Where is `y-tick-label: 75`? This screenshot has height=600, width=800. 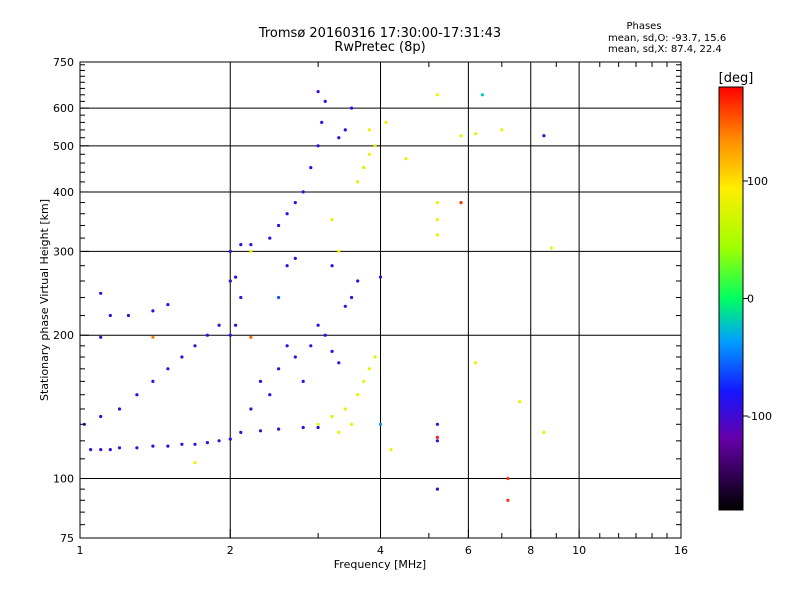 y-tick-label: 75 is located at coordinates (67, 538).